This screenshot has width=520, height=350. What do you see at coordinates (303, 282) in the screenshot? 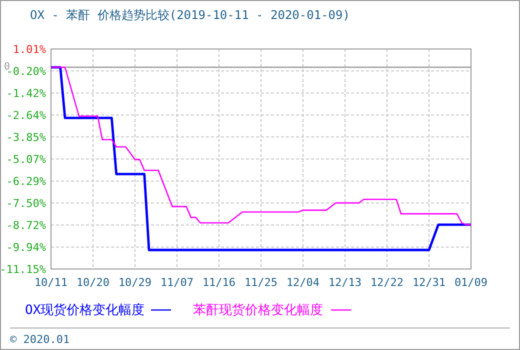
I see `x-tick-label: 12/04` at bounding box center [303, 282].